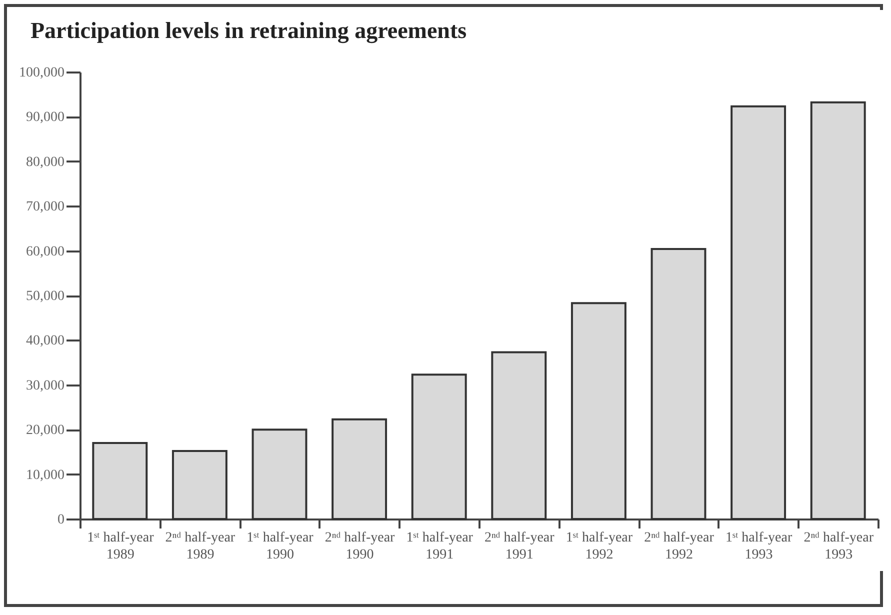  What do you see at coordinates (758, 546) in the screenshot?
I see `x-tick-label: 1ˢᵗ half-year 1993` at bounding box center [758, 546].